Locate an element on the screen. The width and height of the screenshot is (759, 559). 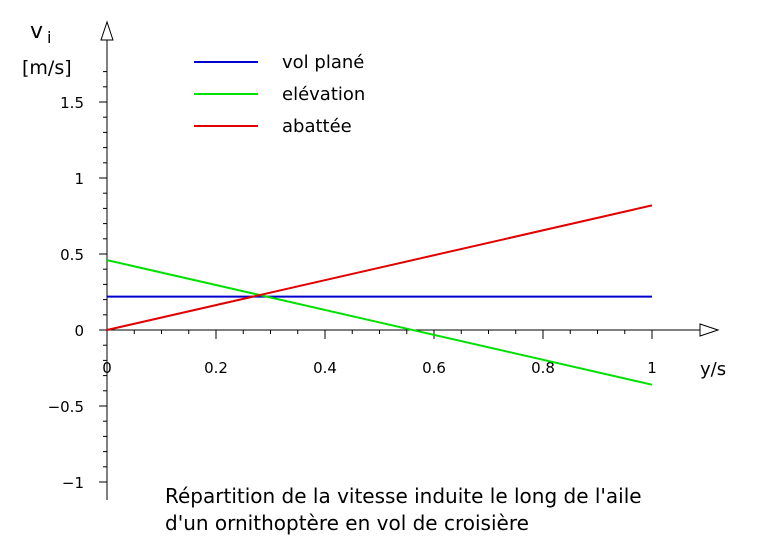
x-axis-arrow is located at coordinates (709, 330).